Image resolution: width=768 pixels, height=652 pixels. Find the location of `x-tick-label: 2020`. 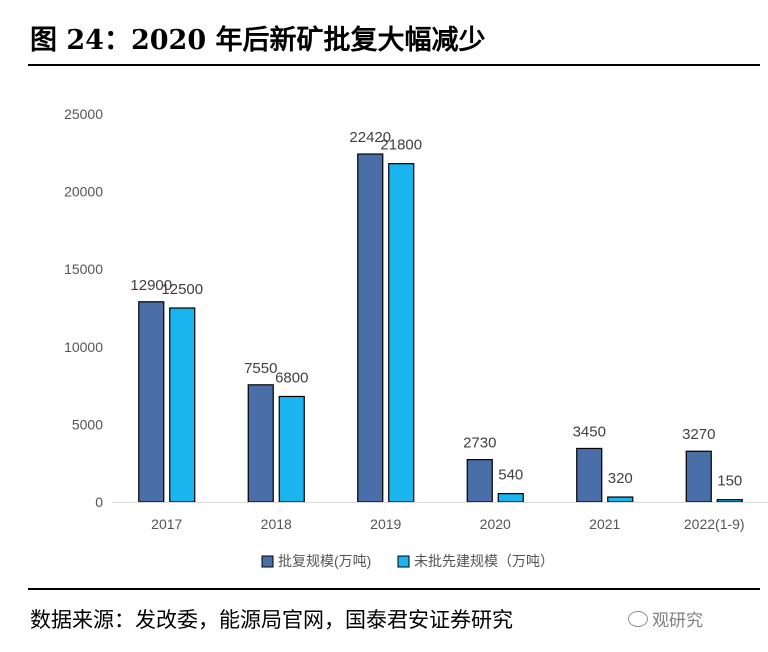

x-tick-label: 2020 is located at coordinates (495, 524).